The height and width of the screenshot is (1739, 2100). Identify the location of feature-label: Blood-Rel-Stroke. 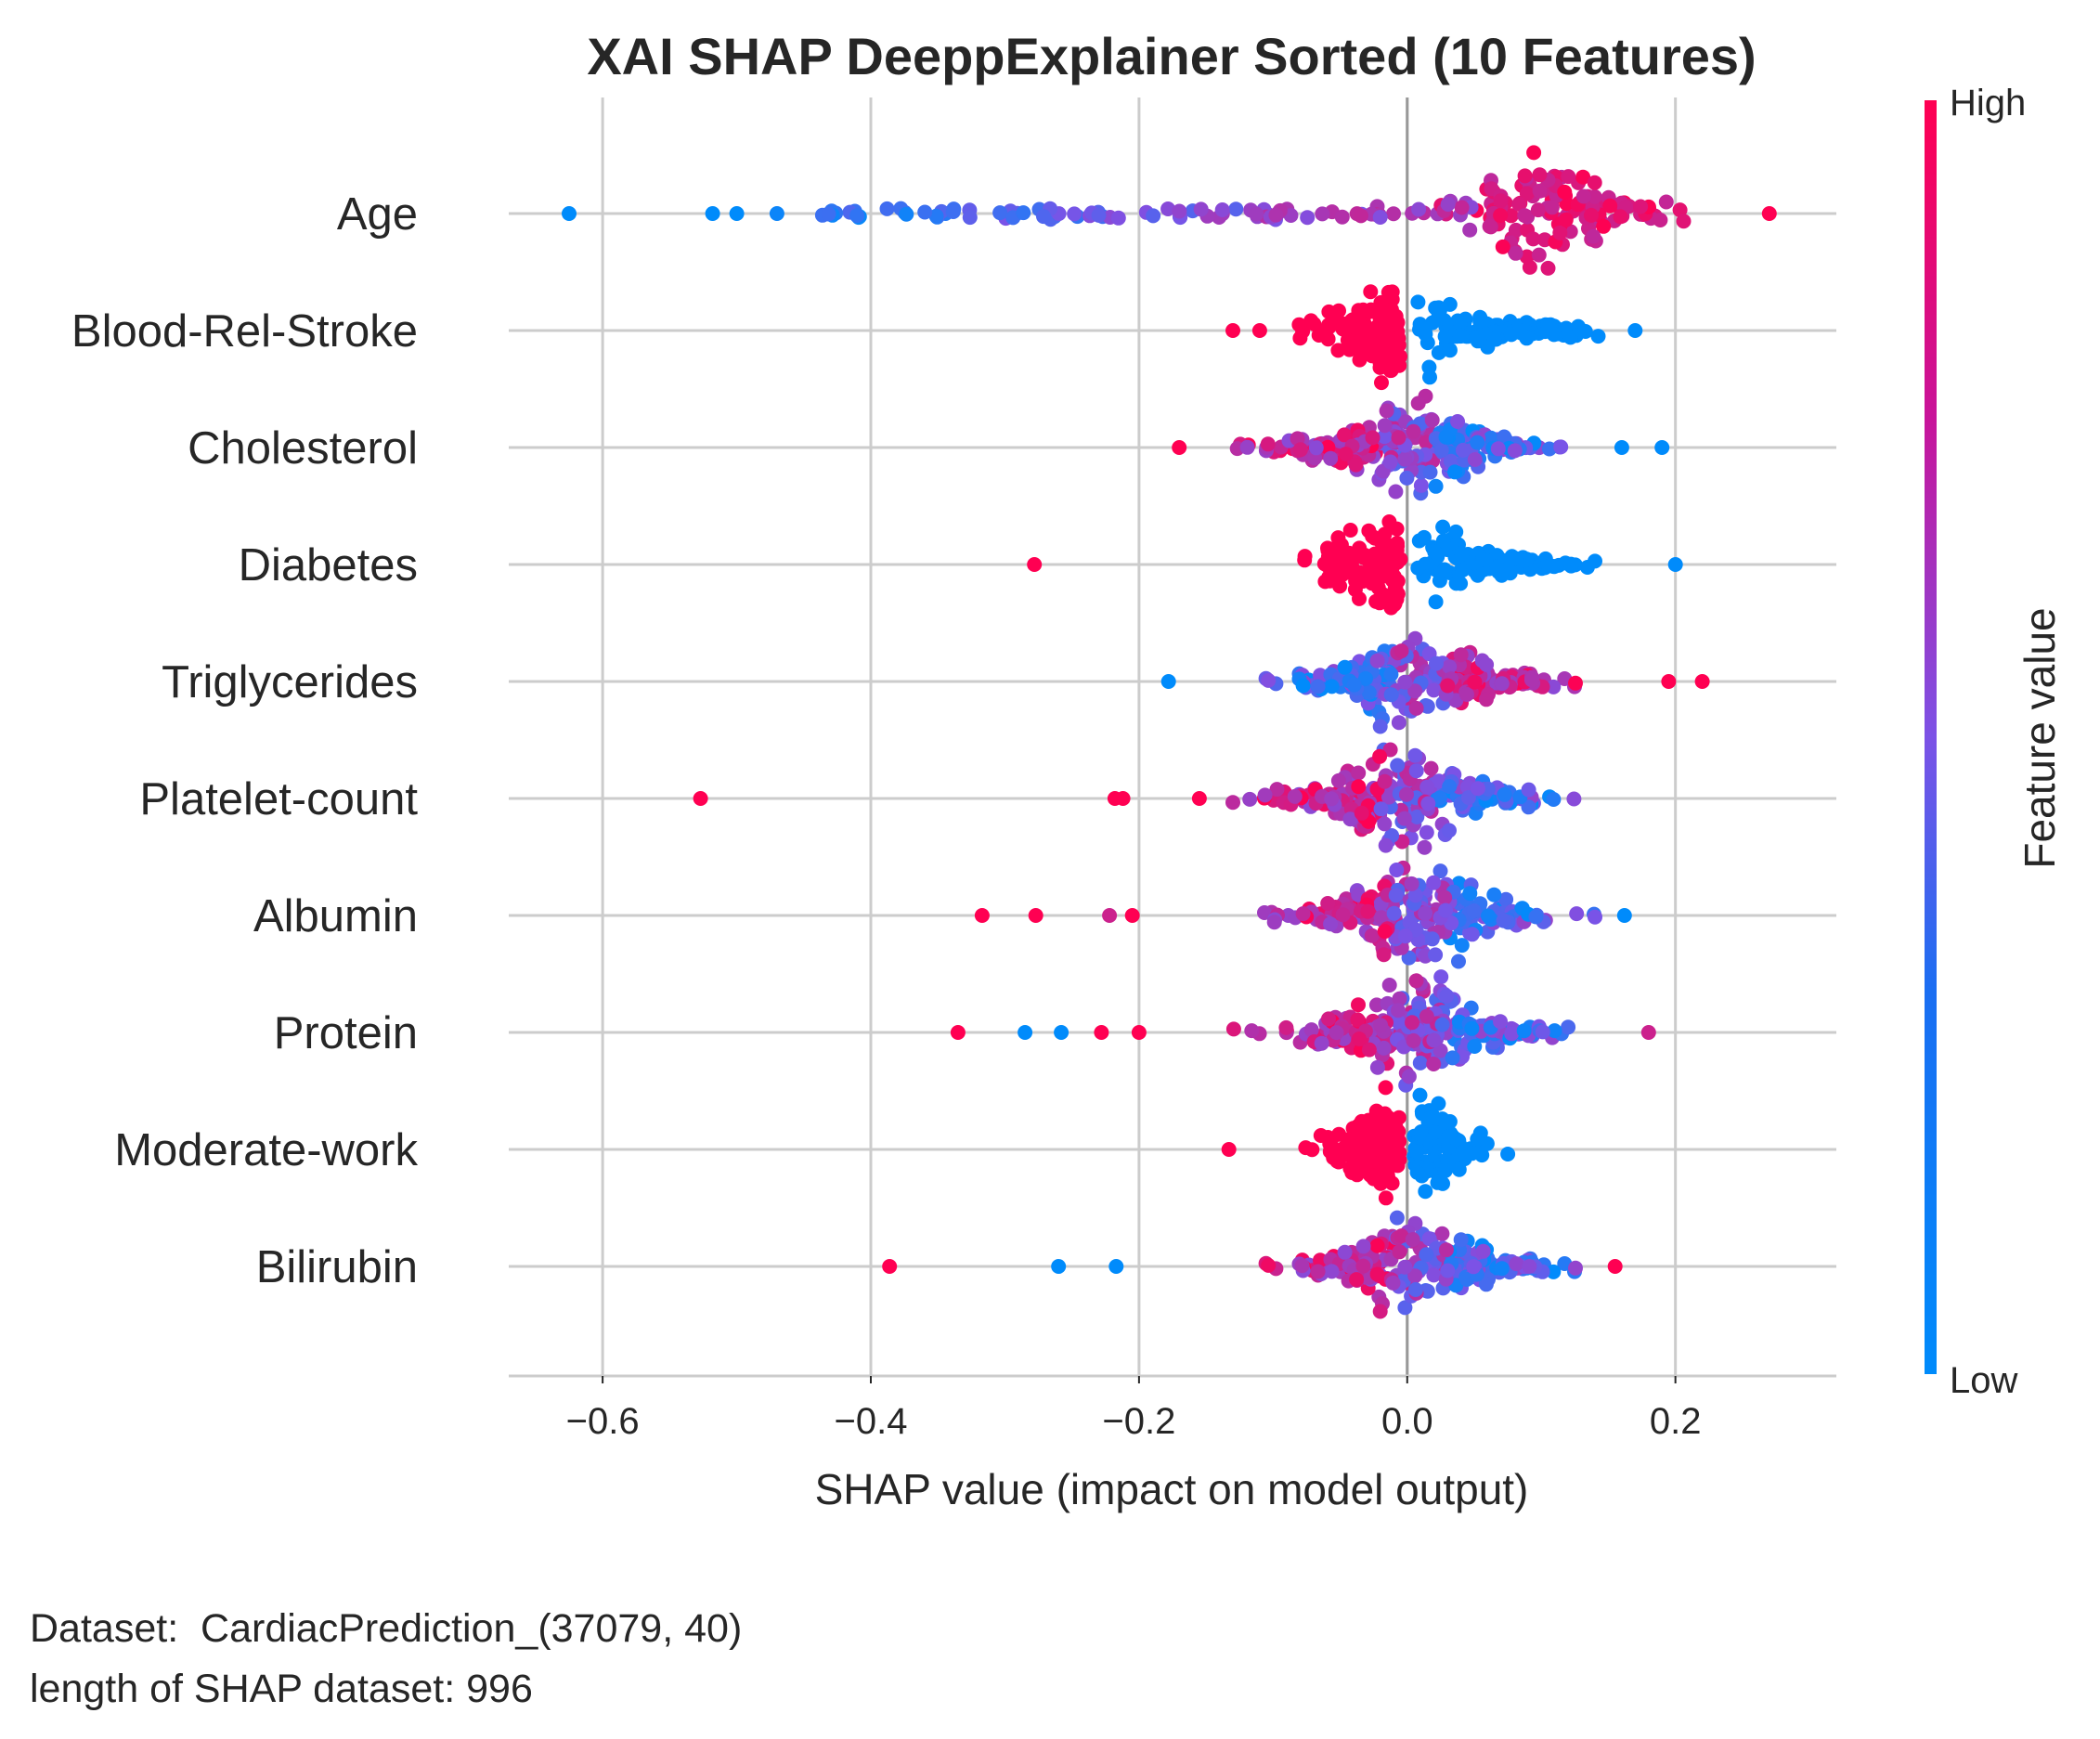
(244, 331).